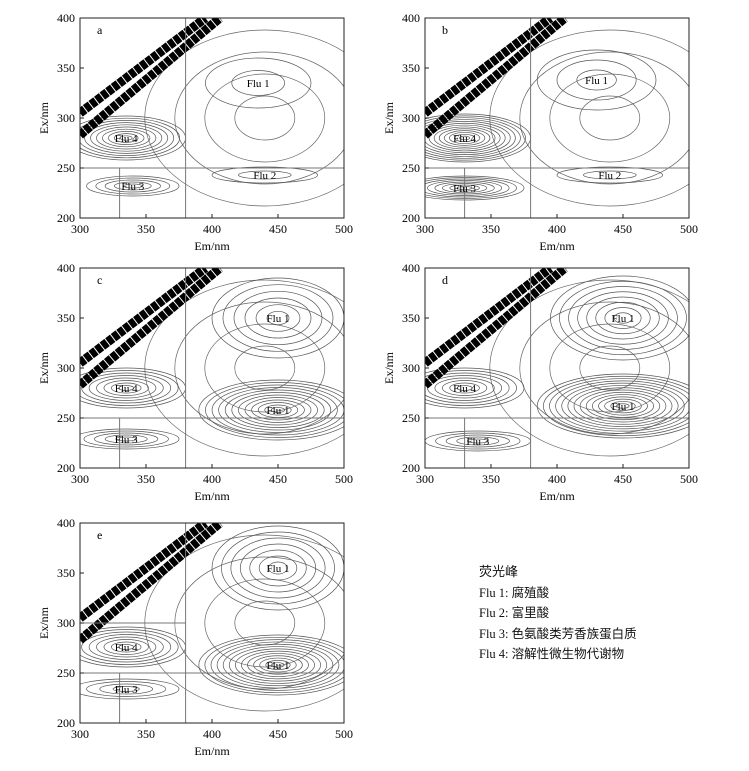 The width and height of the screenshot is (749, 771). What do you see at coordinates (151, 583) in the screenshot?
I see `scatter-band-lower` at bounding box center [151, 583].